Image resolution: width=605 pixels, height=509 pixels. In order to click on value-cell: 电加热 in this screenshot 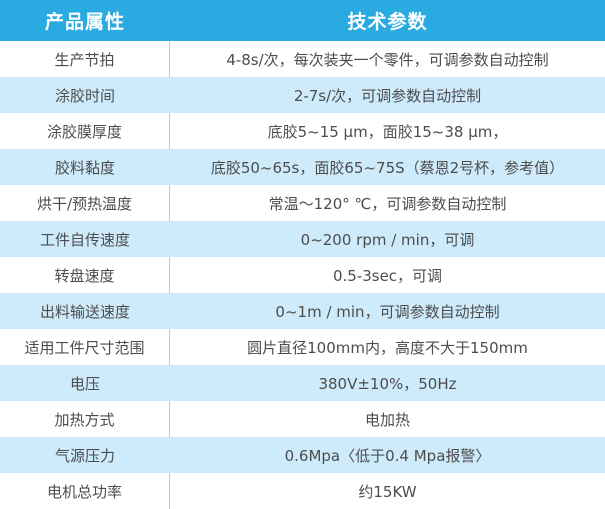, I will do `click(387, 419)`.